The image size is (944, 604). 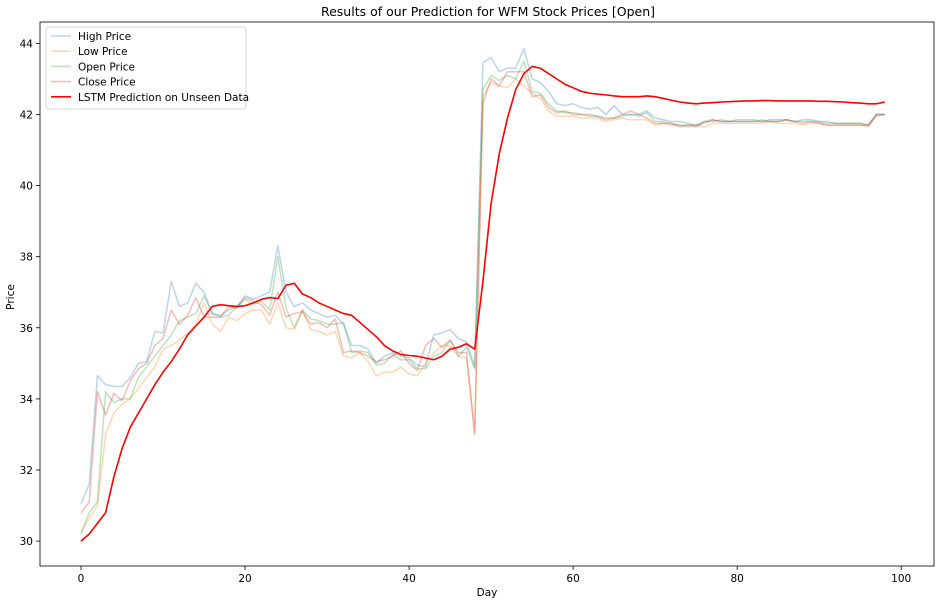 What do you see at coordinates (244, 579) in the screenshot?
I see `x-tick-label: 20` at bounding box center [244, 579].